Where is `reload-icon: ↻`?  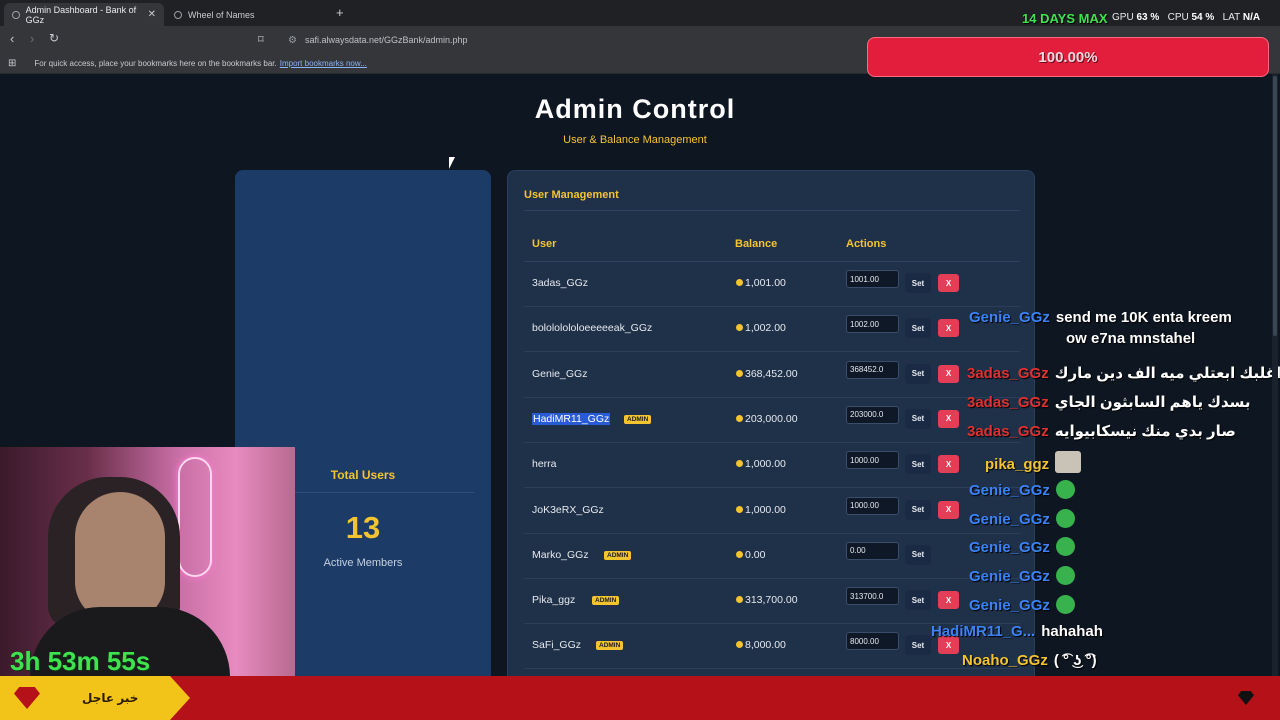
reload-icon: ↻ is located at coordinates (54, 38).